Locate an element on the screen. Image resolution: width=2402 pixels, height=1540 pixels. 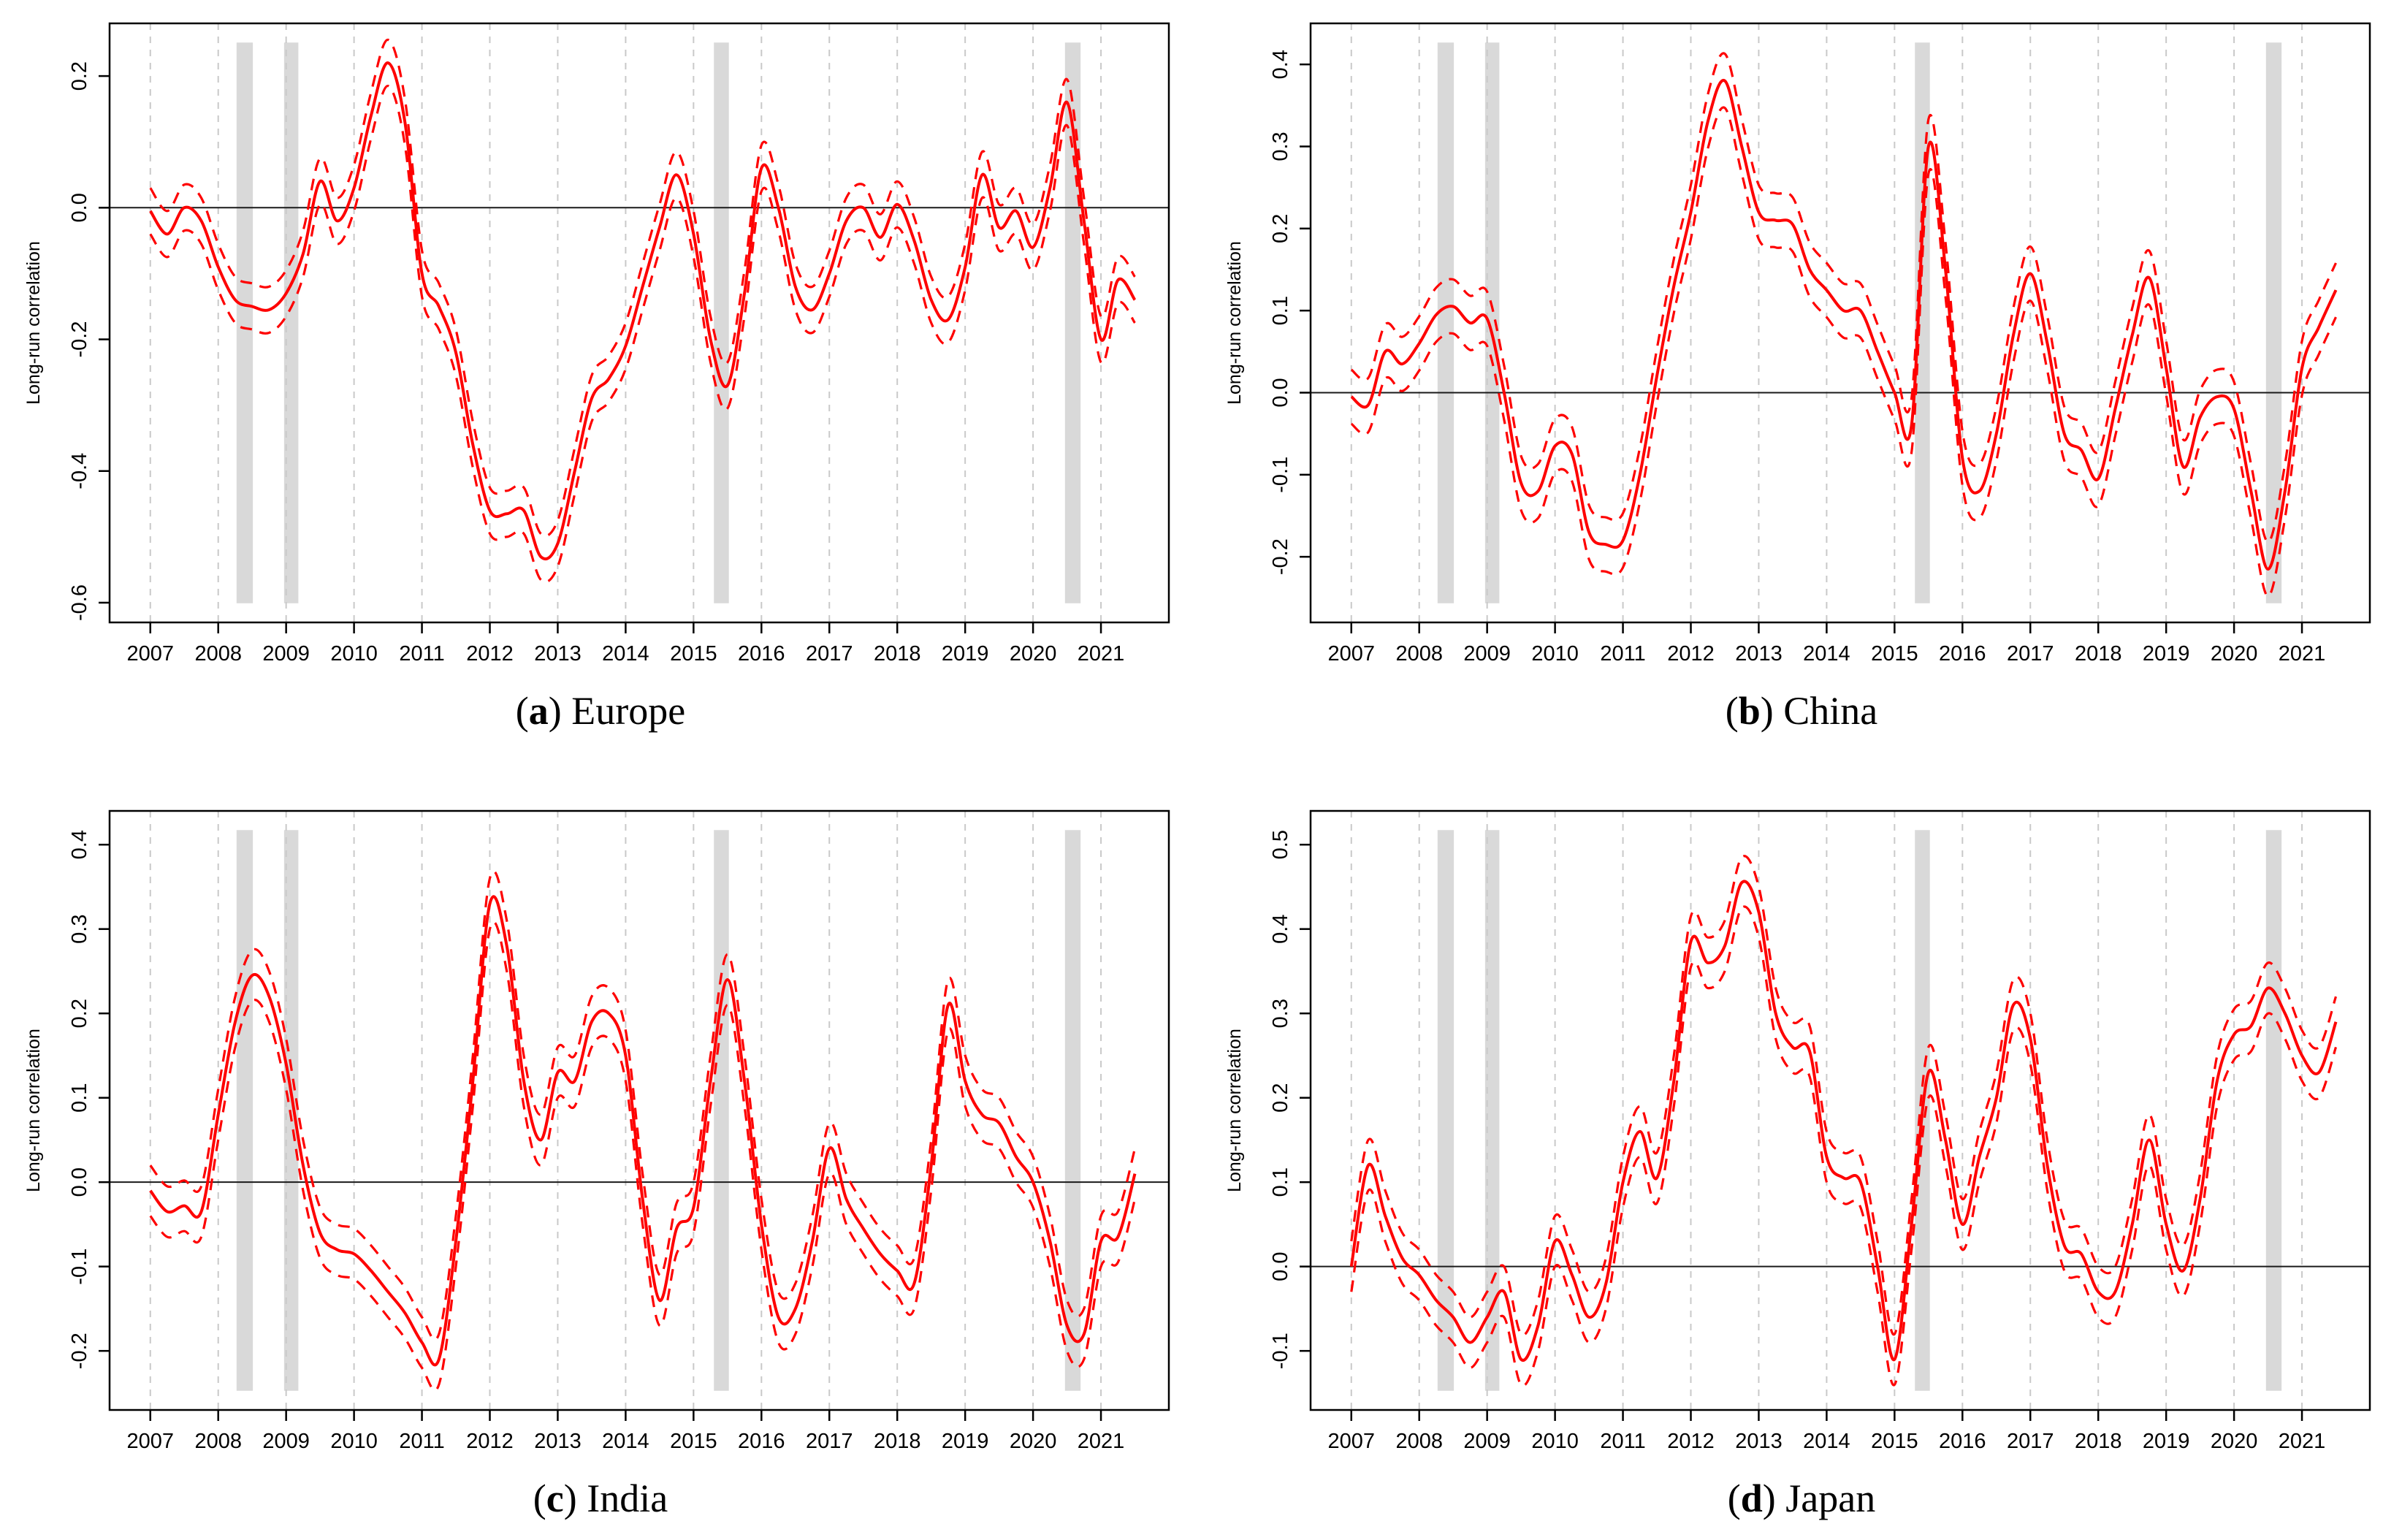
y-tick-label: -0.4 is located at coordinates (79, 471).